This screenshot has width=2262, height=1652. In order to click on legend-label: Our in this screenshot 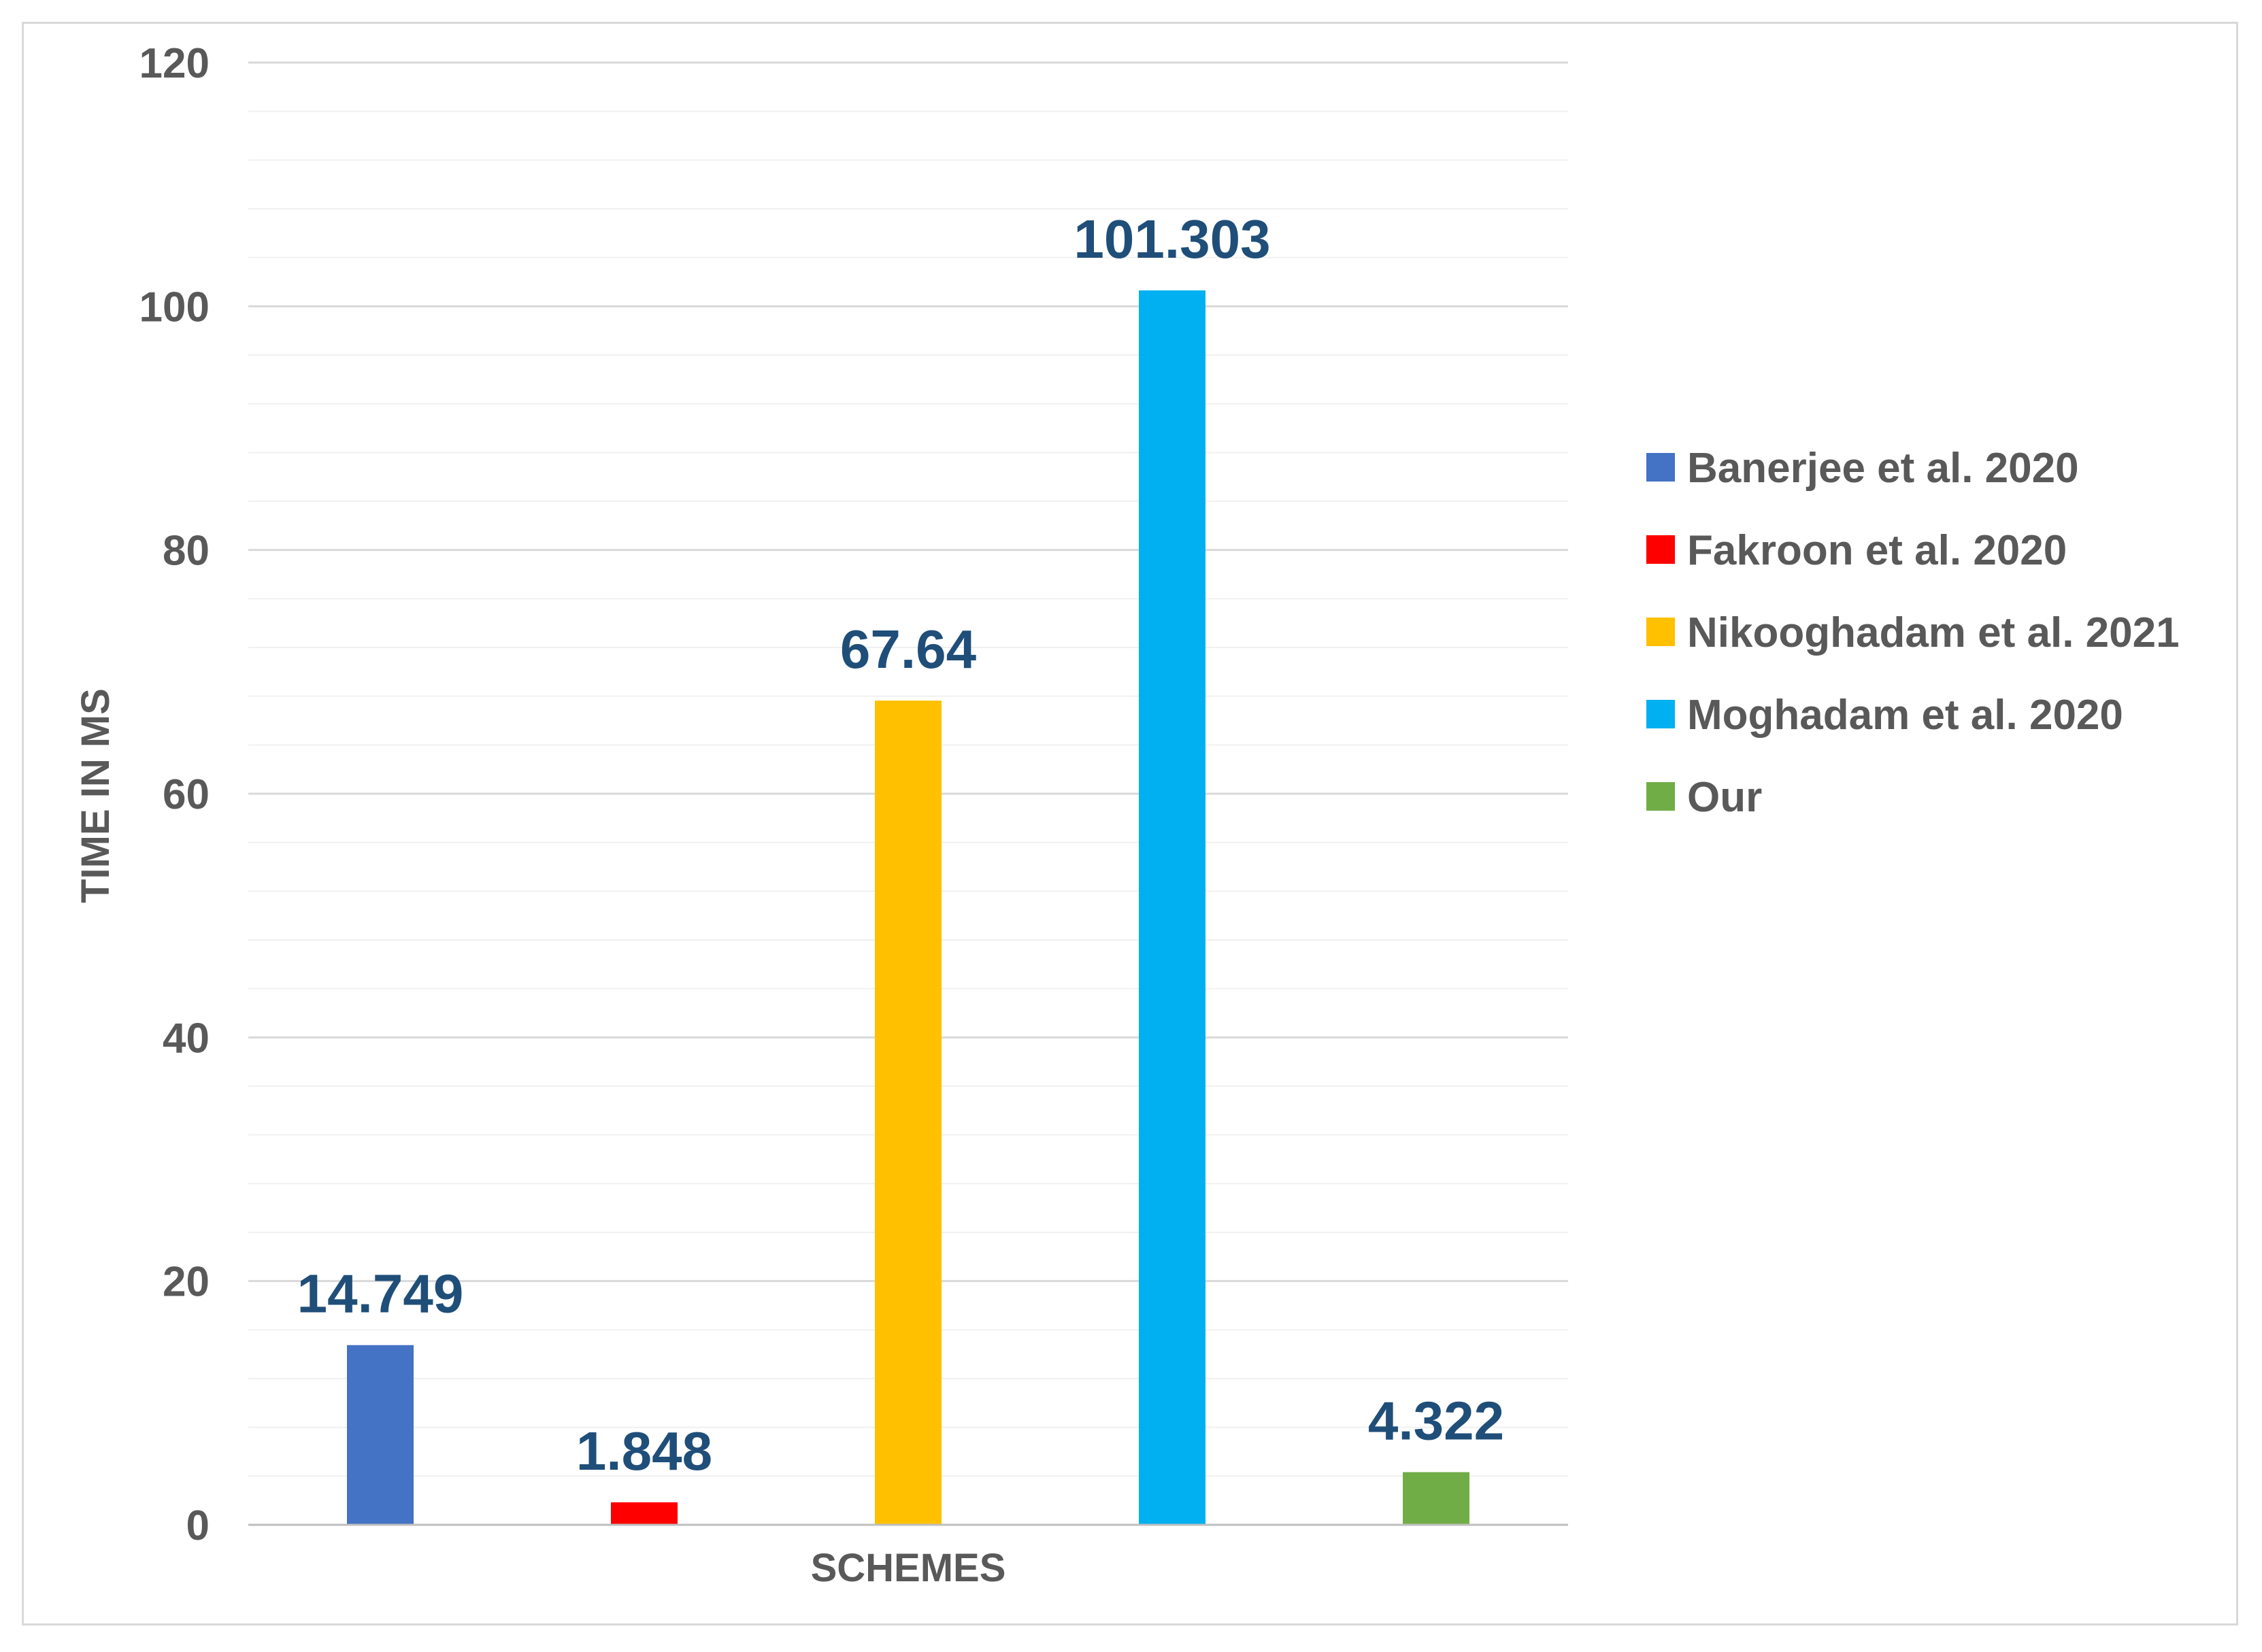, I will do `click(1724, 798)`.